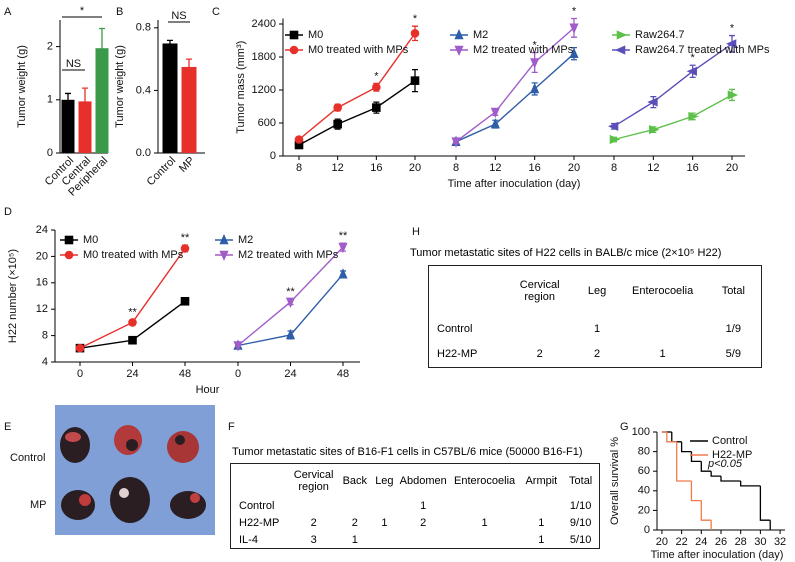  Describe the element at coordinates (288, 255) in the screenshot. I see `legend-label: M2 treated with MPs` at that location.